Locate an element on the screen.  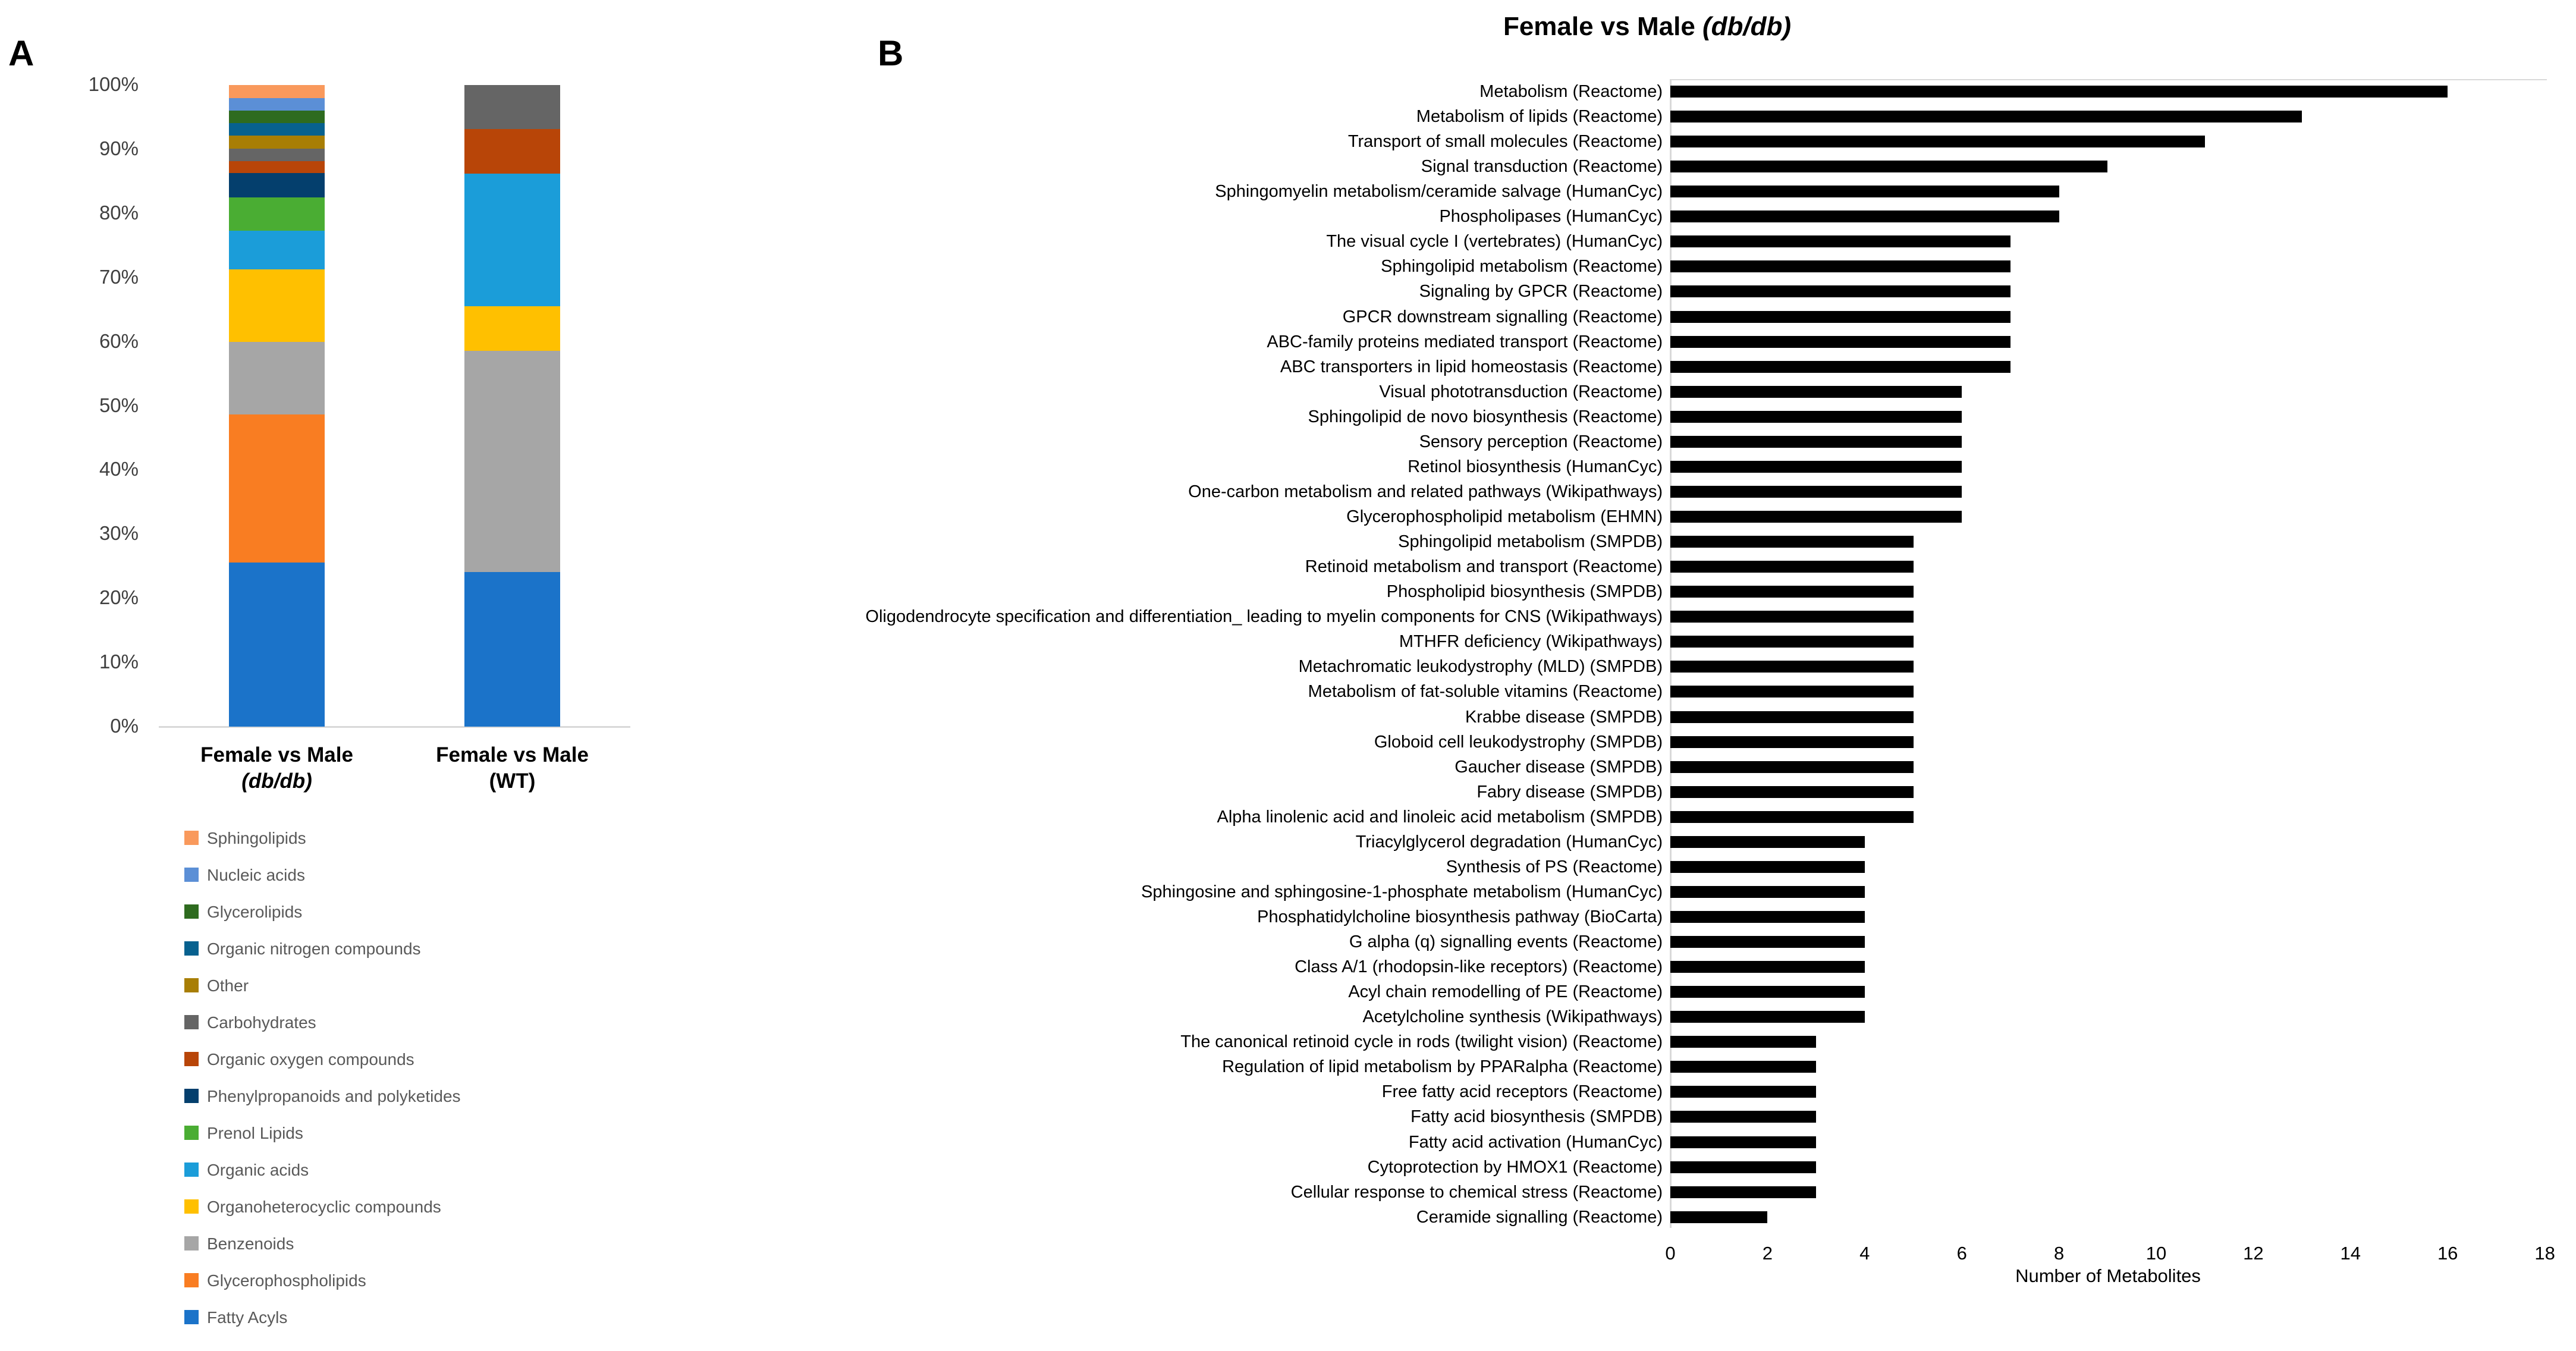
legend-item: Organic nitrogen compounds is located at coordinates (362, 949).